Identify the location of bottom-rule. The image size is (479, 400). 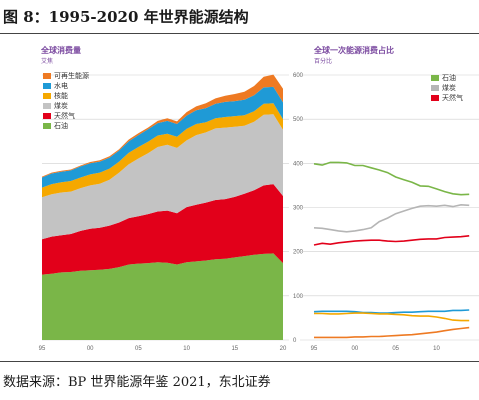
(239, 361).